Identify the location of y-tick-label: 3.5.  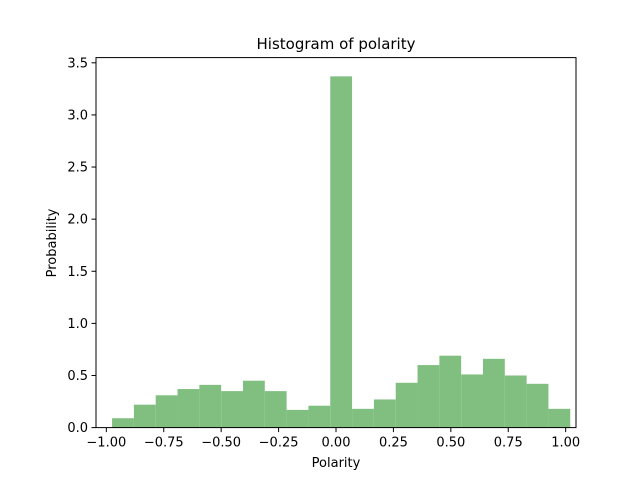
(77, 63).